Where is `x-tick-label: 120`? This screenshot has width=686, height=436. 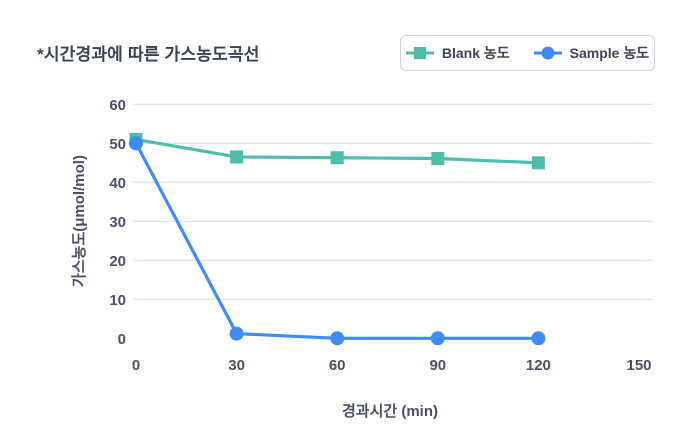
x-tick-label: 120 is located at coordinates (538, 365).